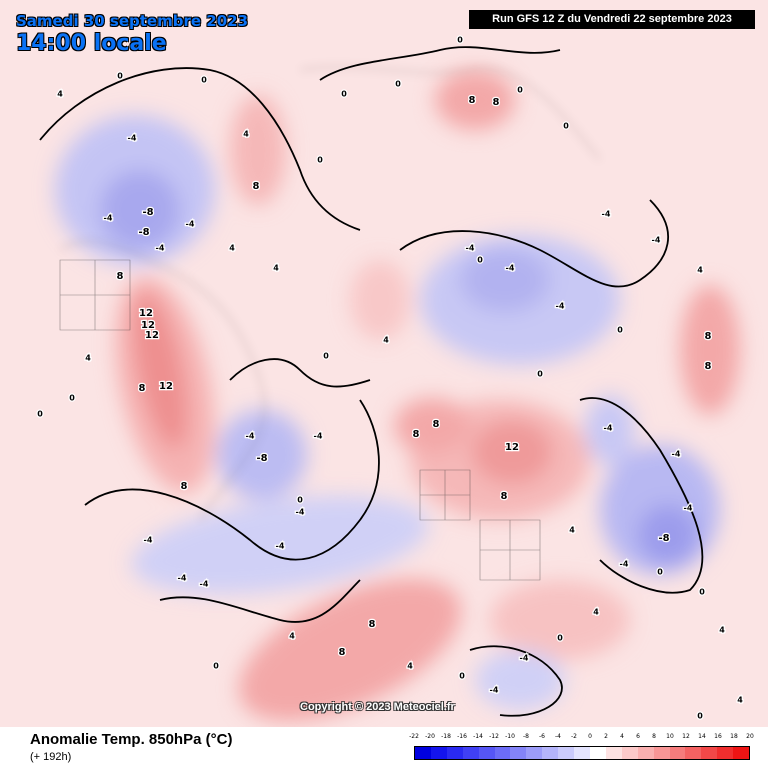 This screenshot has height=768, width=768. What do you see at coordinates (440, 63) in the screenshot?
I see `zero-isotherm-north` at bounding box center [440, 63].